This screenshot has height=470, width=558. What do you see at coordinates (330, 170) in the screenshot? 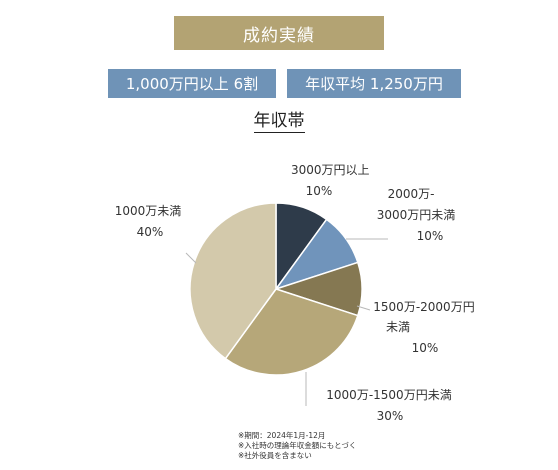
I see `slice-label-1-line-1: 3000万円以上` at bounding box center [330, 170].